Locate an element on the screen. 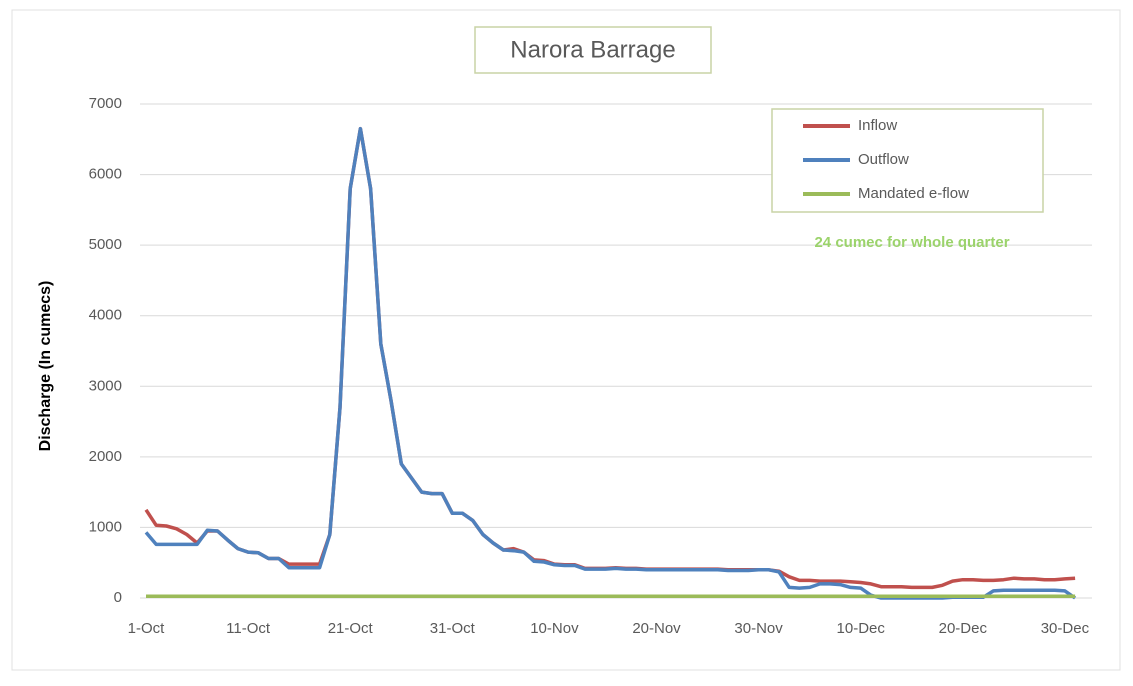 Image resolution: width=1133 pixels, height=686 pixels. x-tick-label: 10-Nov is located at coordinates (554, 628).